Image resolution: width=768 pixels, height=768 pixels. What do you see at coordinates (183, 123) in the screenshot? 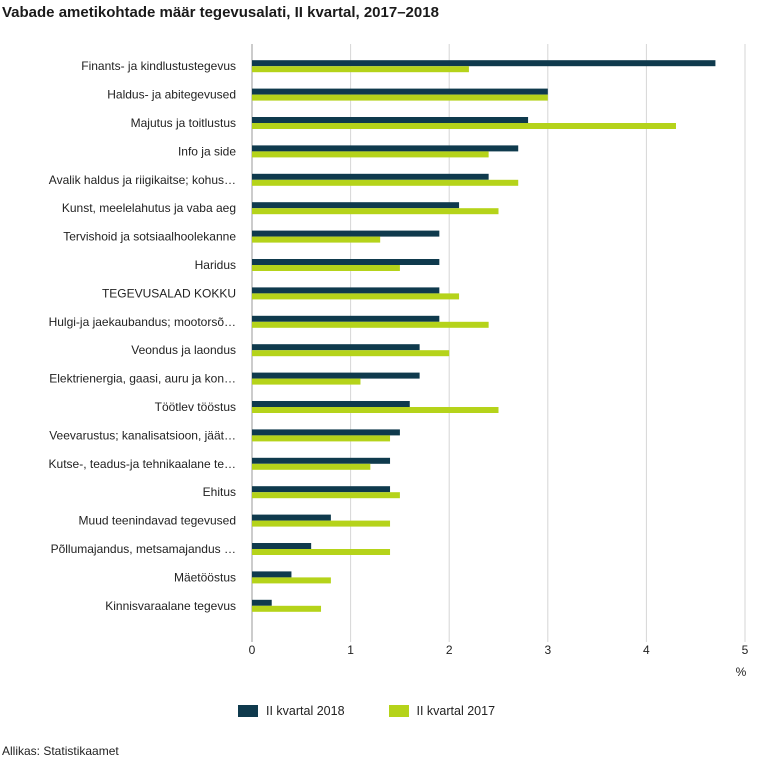
I see `category-label: Majutus ja toitlustus` at bounding box center [183, 123].